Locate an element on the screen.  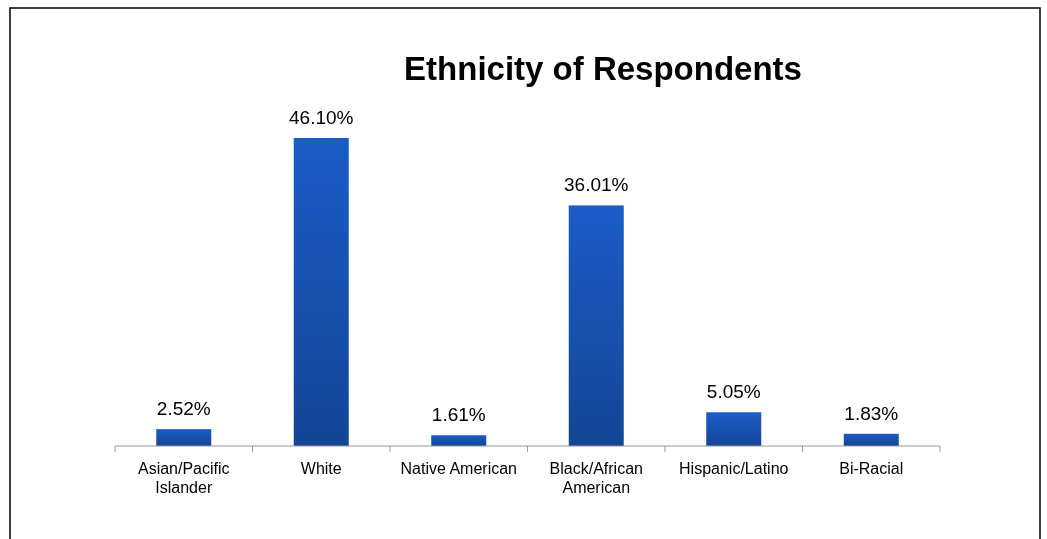
data-label: 36.01% is located at coordinates (596, 185).